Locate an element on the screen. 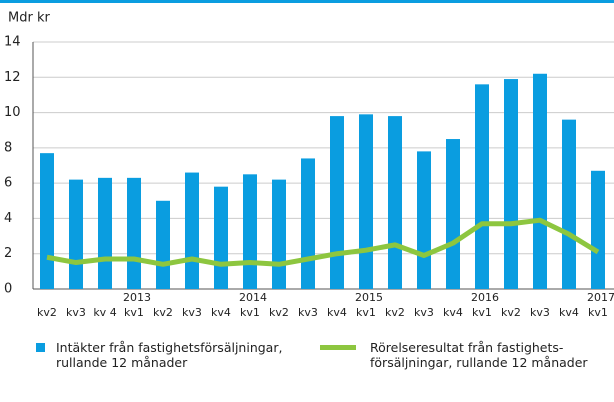 The width and height of the screenshot is (614, 402). legend-swatch-line is located at coordinates (338, 347).